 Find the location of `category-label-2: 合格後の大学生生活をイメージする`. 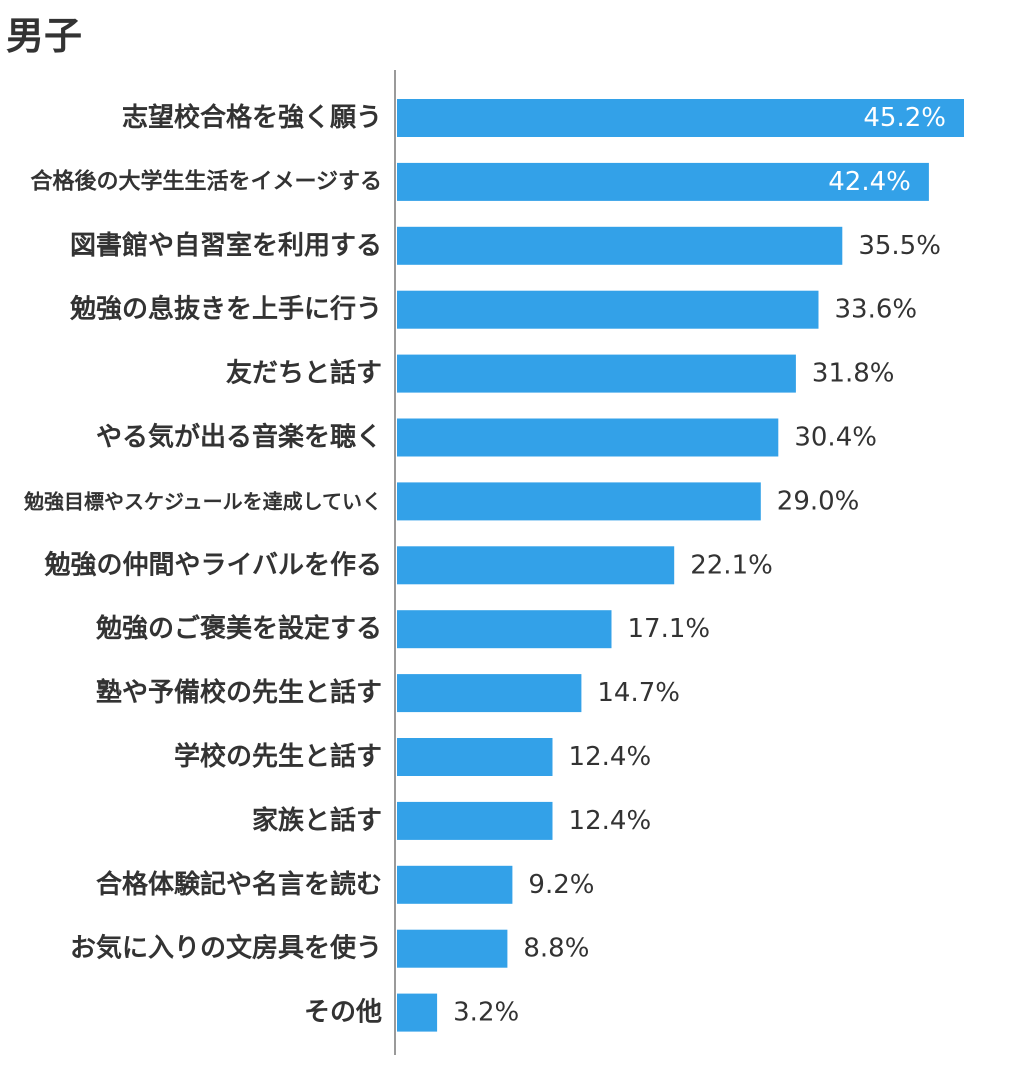

category-label-2: 合格後の大学生生活をイメージする is located at coordinates (206, 181).